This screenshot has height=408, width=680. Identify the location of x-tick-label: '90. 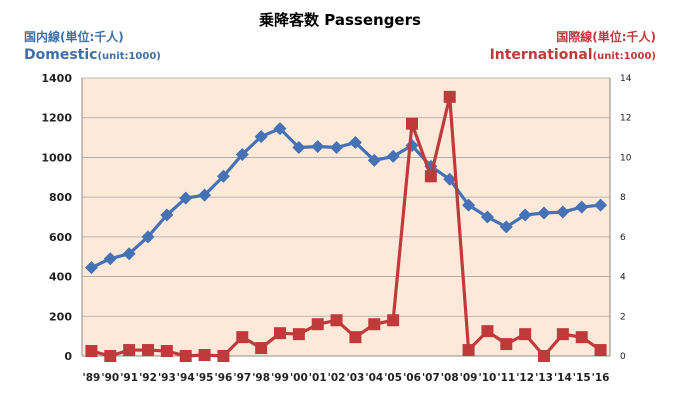
(110, 378).